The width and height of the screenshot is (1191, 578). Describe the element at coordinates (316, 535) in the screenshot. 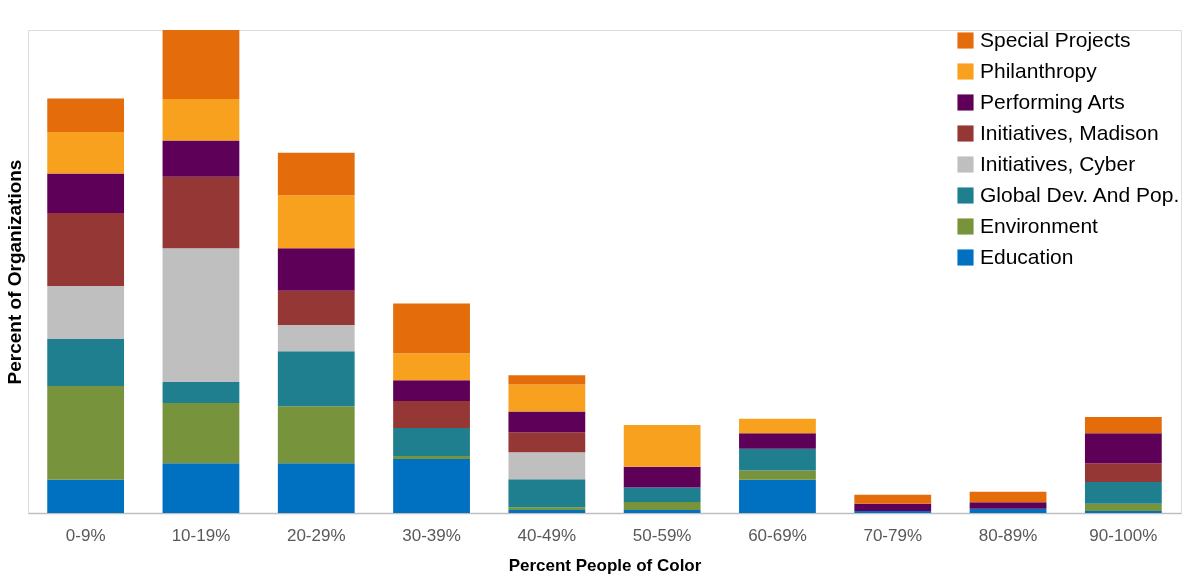

I see `x-tick-label: 20-29%` at that location.